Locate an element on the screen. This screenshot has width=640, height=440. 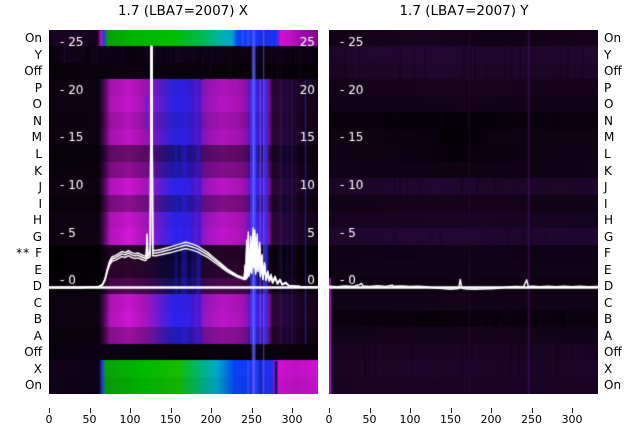
x-tick-label-right-200: 200 is located at coordinates (491, 419).